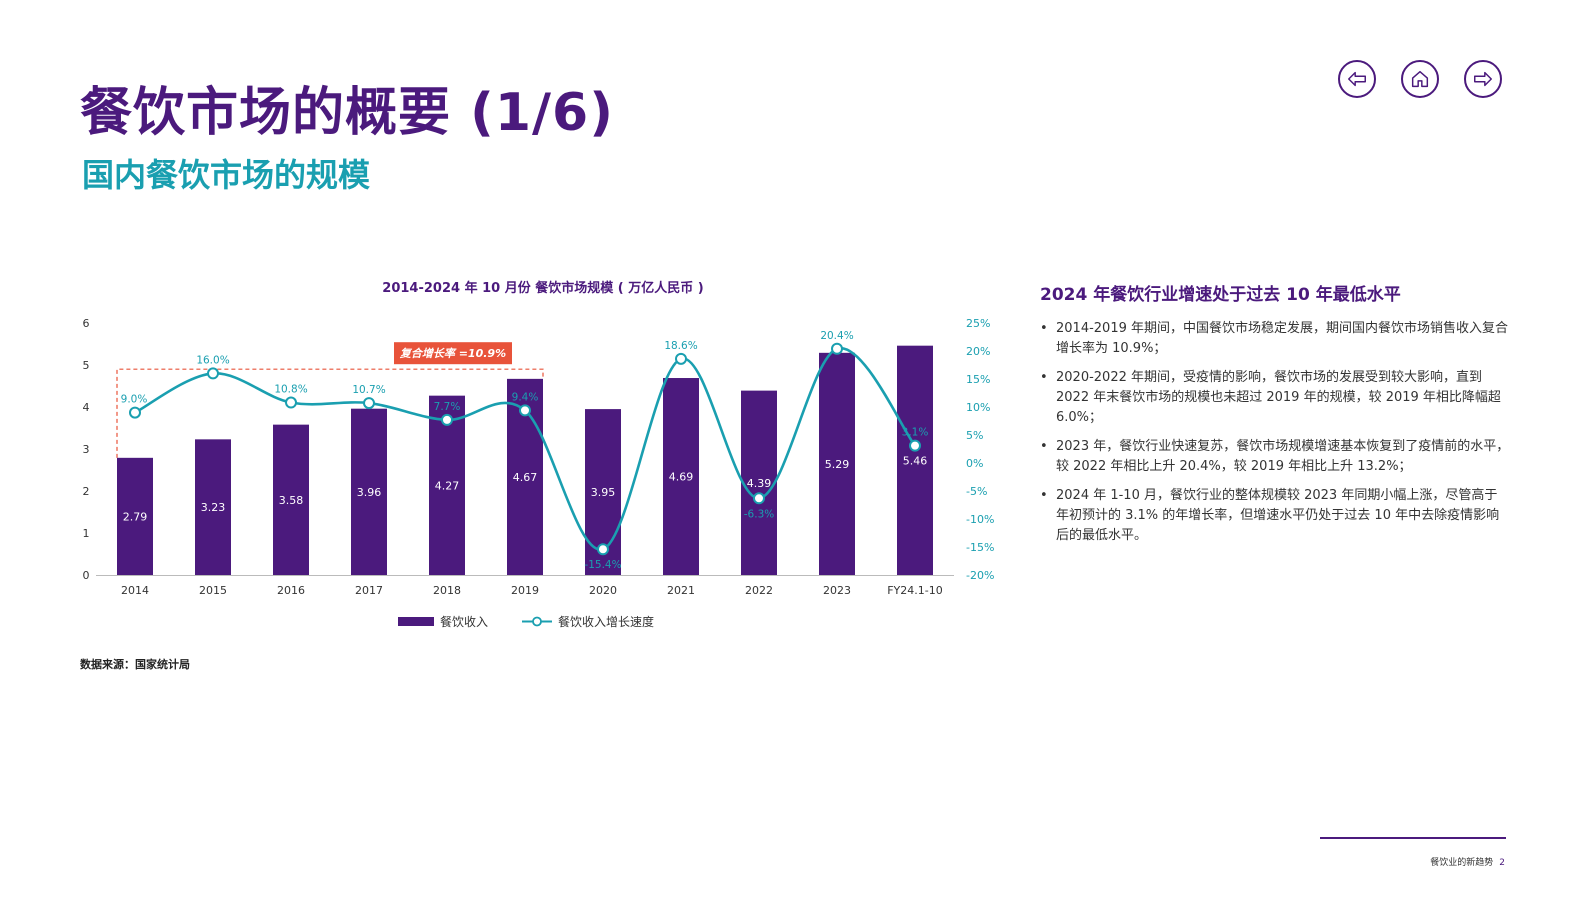 This screenshot has height=911, width=1587. I want to click on data-source: 数据来源：国家统计局, so click(135, 664).